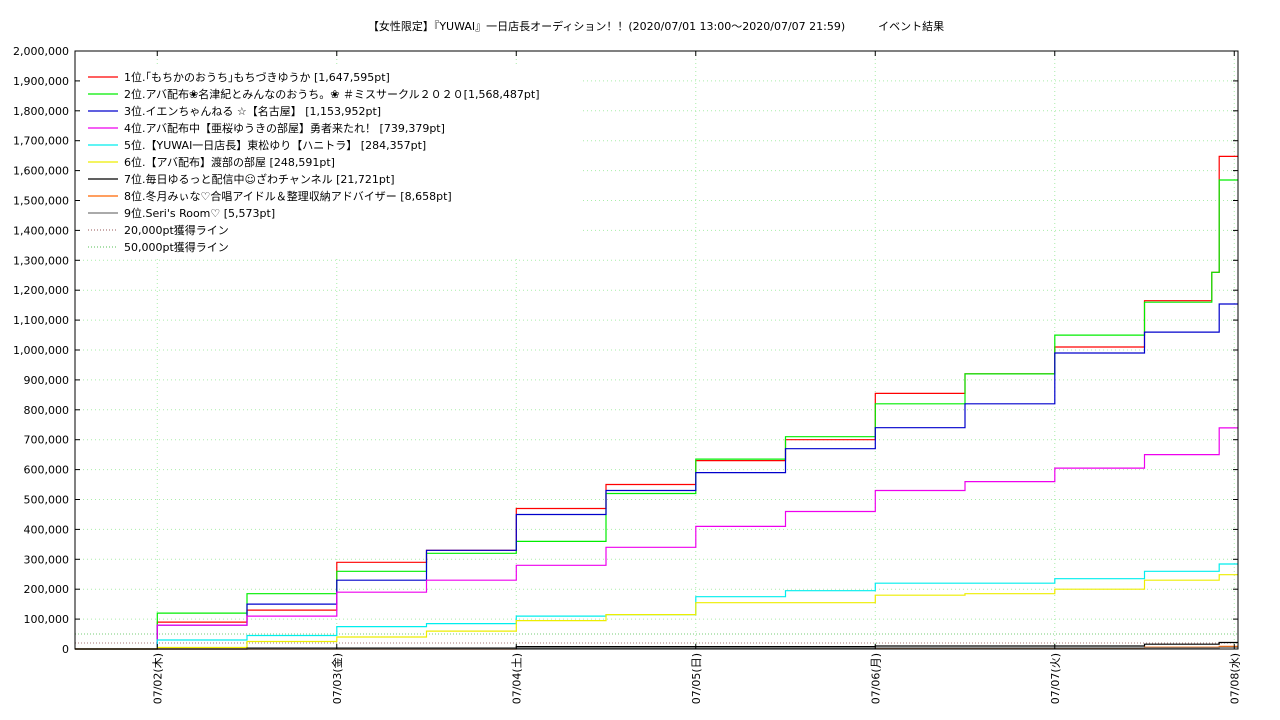  Describe the element at coordinates (176, 230) in the screenshot. I see `legend-entry: 20,000pt獲得ライン` at that location.